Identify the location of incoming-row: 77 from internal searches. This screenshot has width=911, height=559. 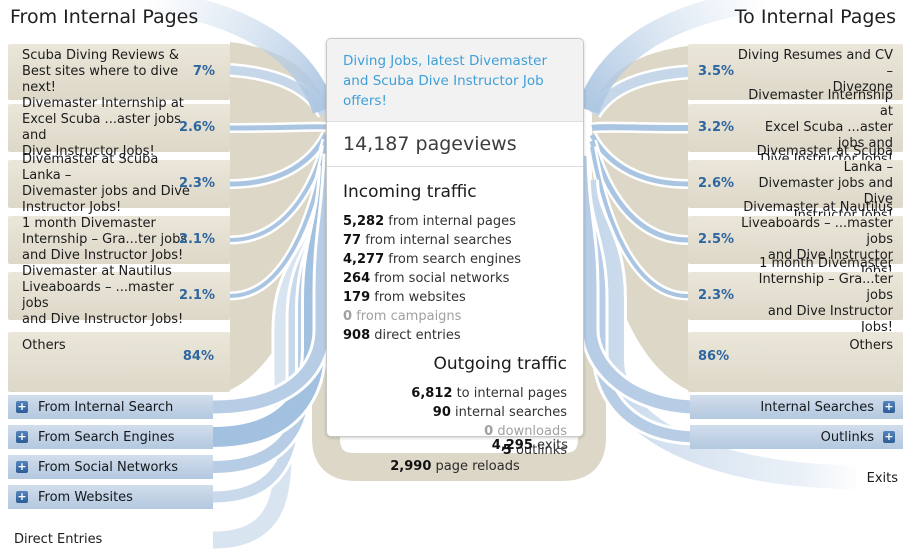
(427, 240).